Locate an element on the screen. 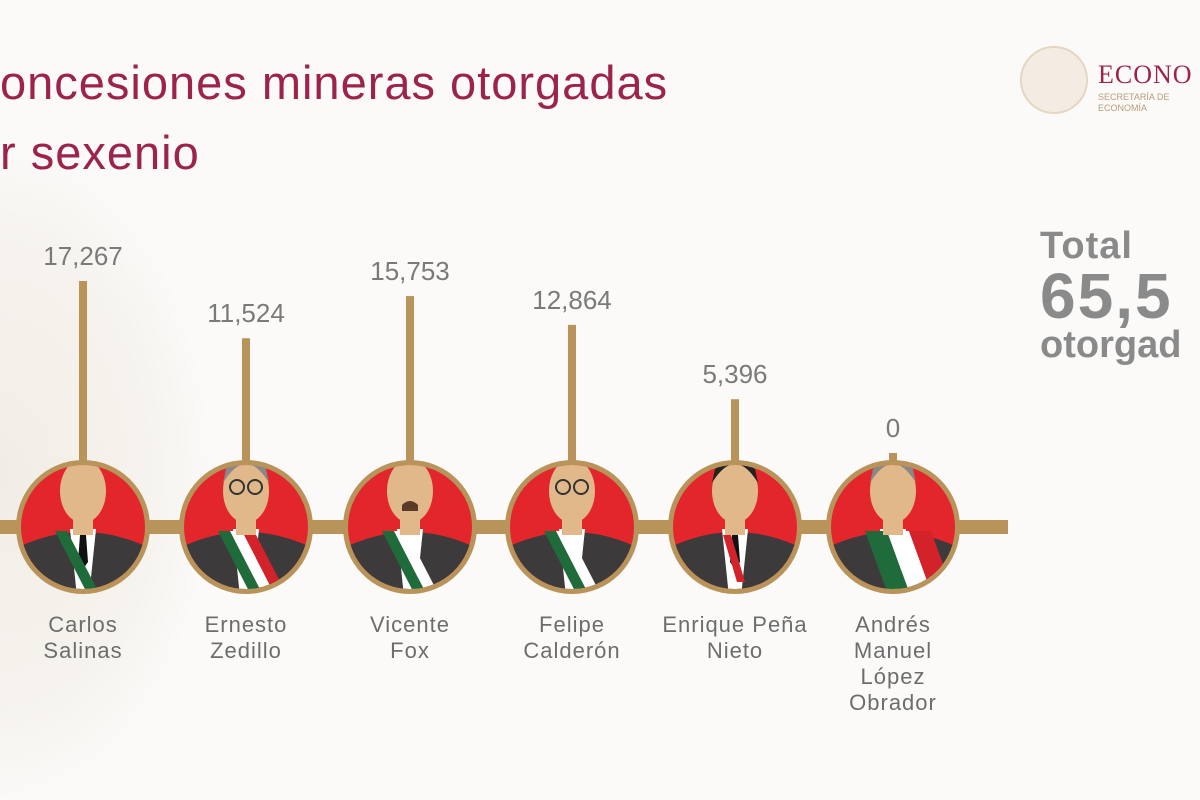 The width and height of the screenshot is (1200, 800). value-label: 15,753 is located at coordinates (410, 271).